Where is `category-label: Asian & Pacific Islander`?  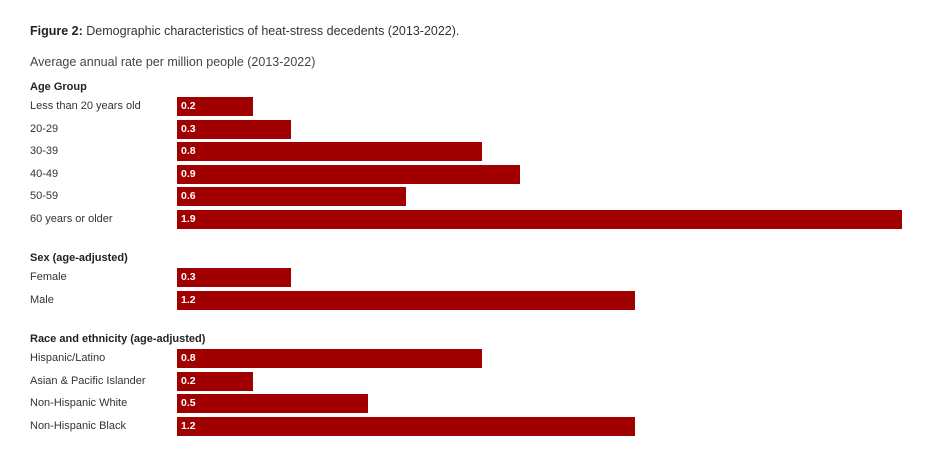
category-label: Asian & Pacific Islander is located at coordinates (88, 380).